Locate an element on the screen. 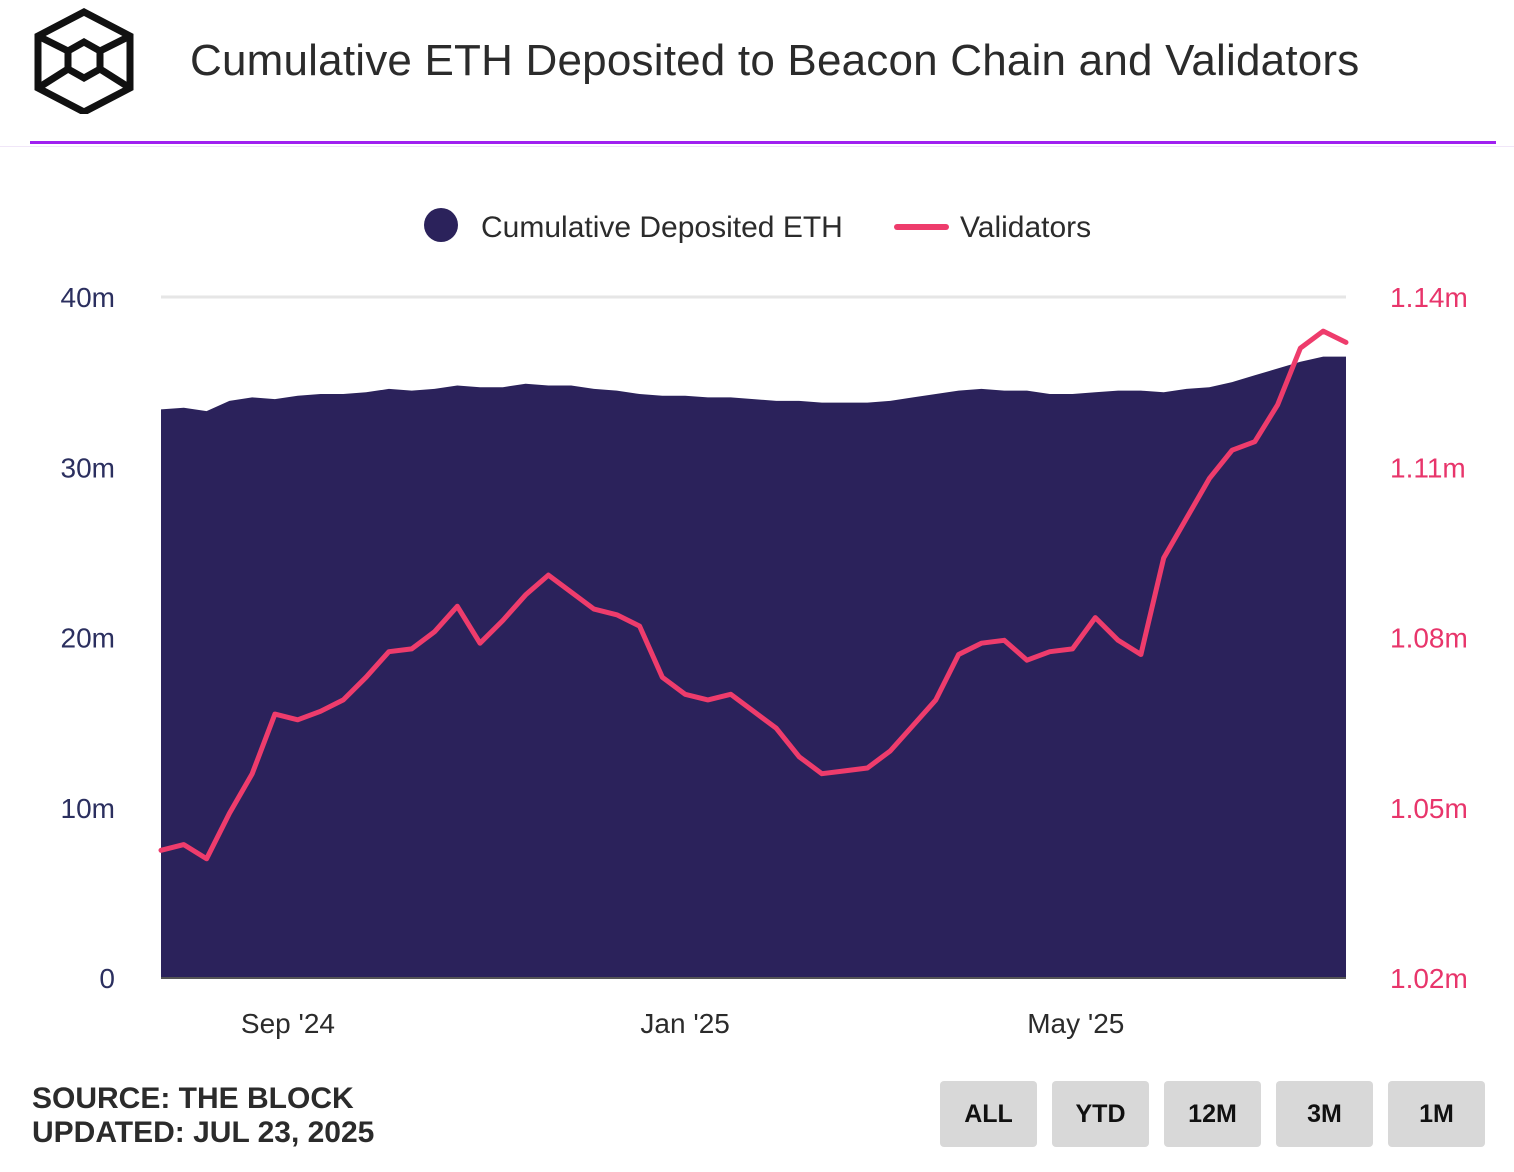 The width and height of the screenshot is (1514, 1172). y-axis-right: 1.02m 1.05m 1.08m 1.11m 1.14m is located at coordinates (1429, 638).